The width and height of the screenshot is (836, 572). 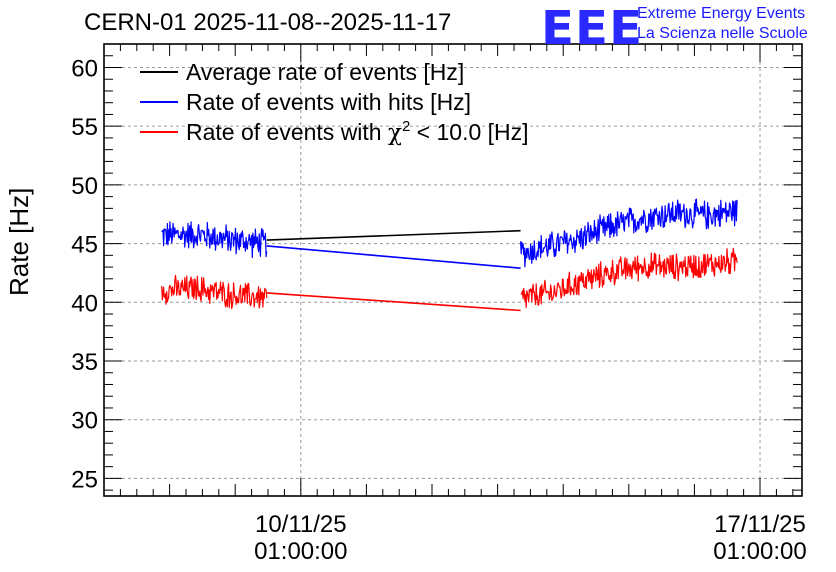 I want to click on x-tick-label-date: 10/11/25, so click(x=301, y=524).